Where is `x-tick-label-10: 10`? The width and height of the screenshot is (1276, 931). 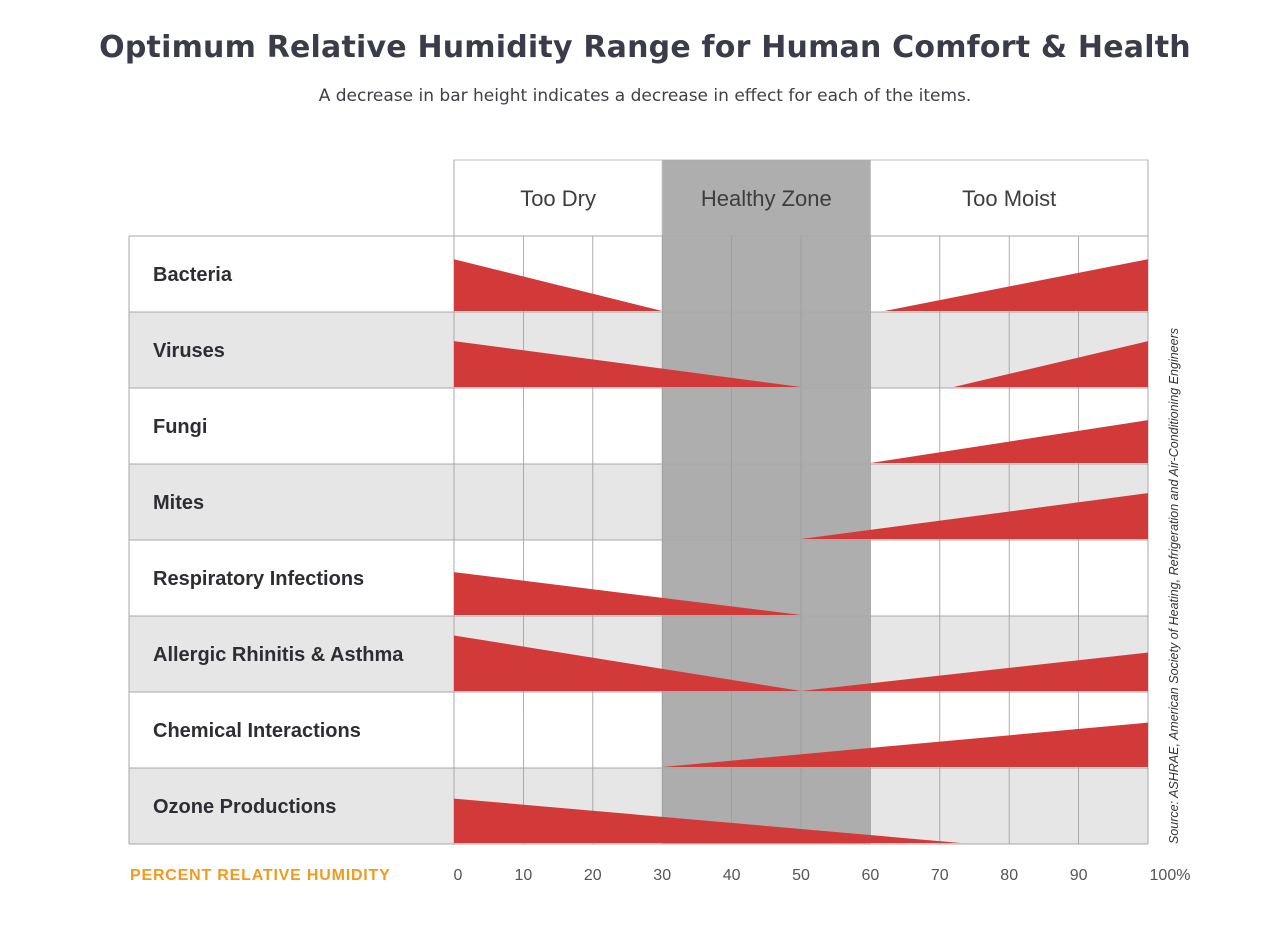 x-tick-label-10: 10 is located at coordinates (524, 875).